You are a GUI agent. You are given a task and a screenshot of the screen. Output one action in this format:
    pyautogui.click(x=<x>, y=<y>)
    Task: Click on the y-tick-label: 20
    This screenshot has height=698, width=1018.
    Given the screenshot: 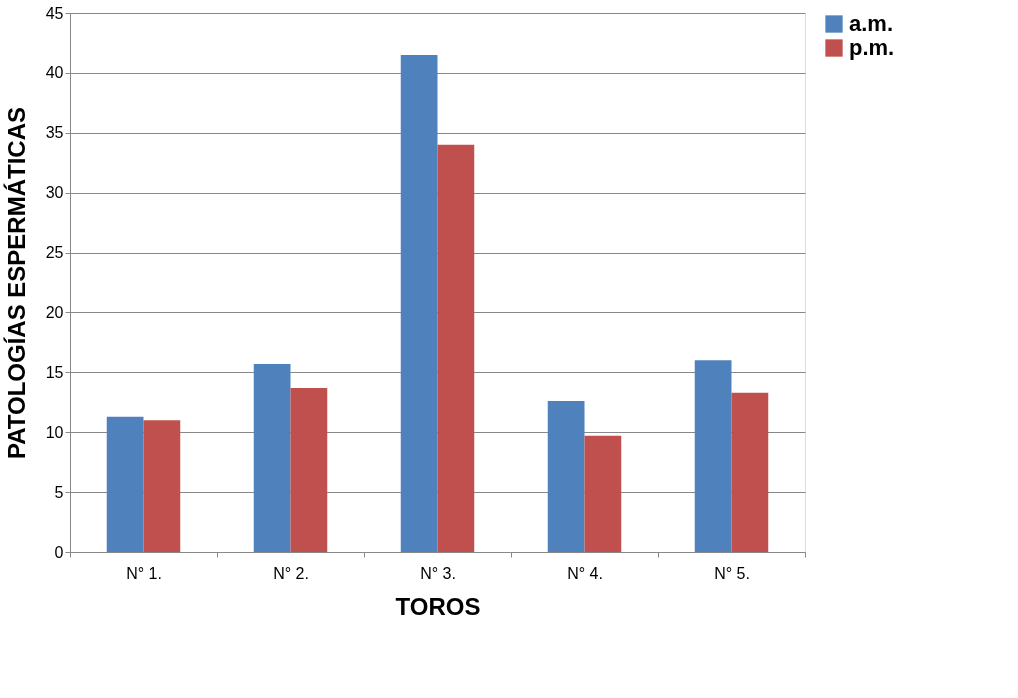 What is the action you would take?
    pyautogui.click(x=54, y=312)
    